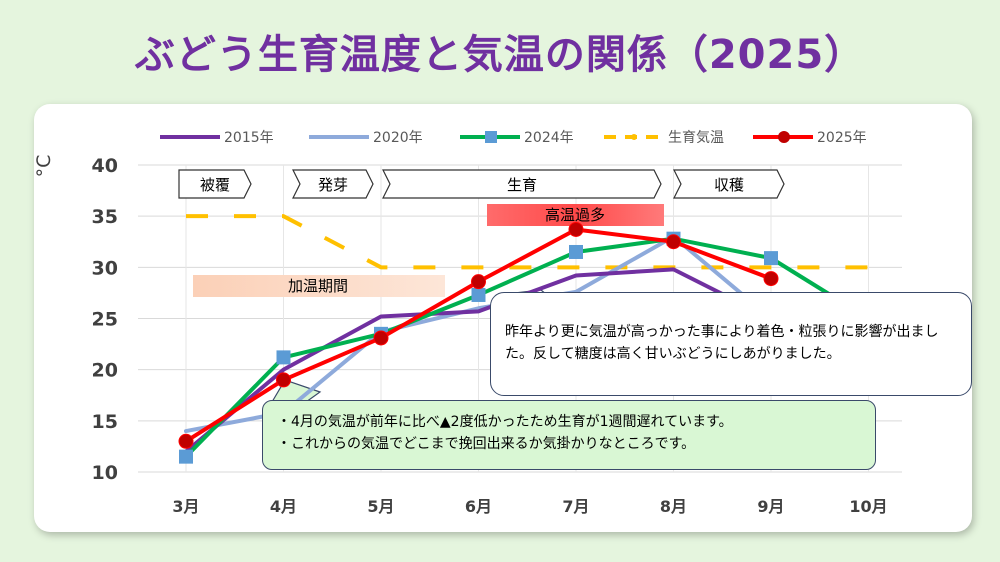 The width and height of the screenshot is (1000, 562). Describe the element at coordinates (249, 138) in the screenshot. I see `legend-label: 2015年` at that location.